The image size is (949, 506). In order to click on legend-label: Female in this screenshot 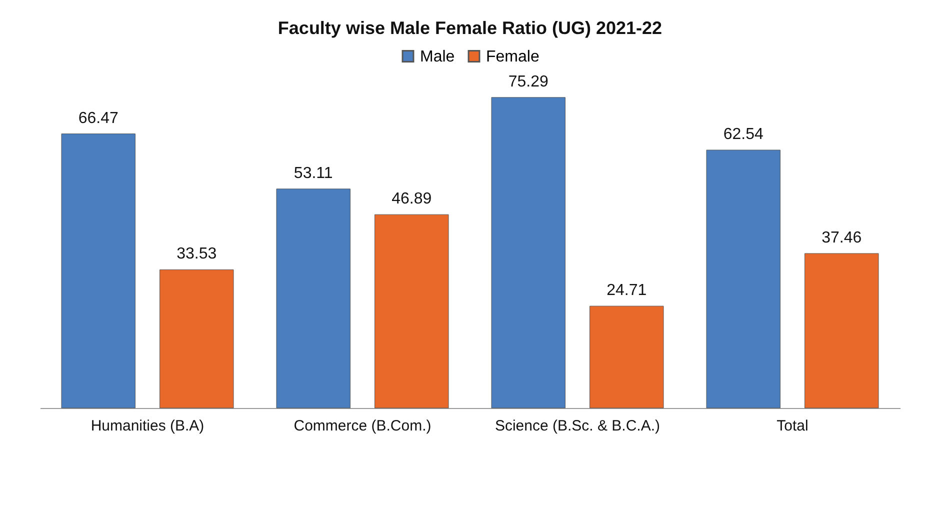, I will do `click(513, 57)`.